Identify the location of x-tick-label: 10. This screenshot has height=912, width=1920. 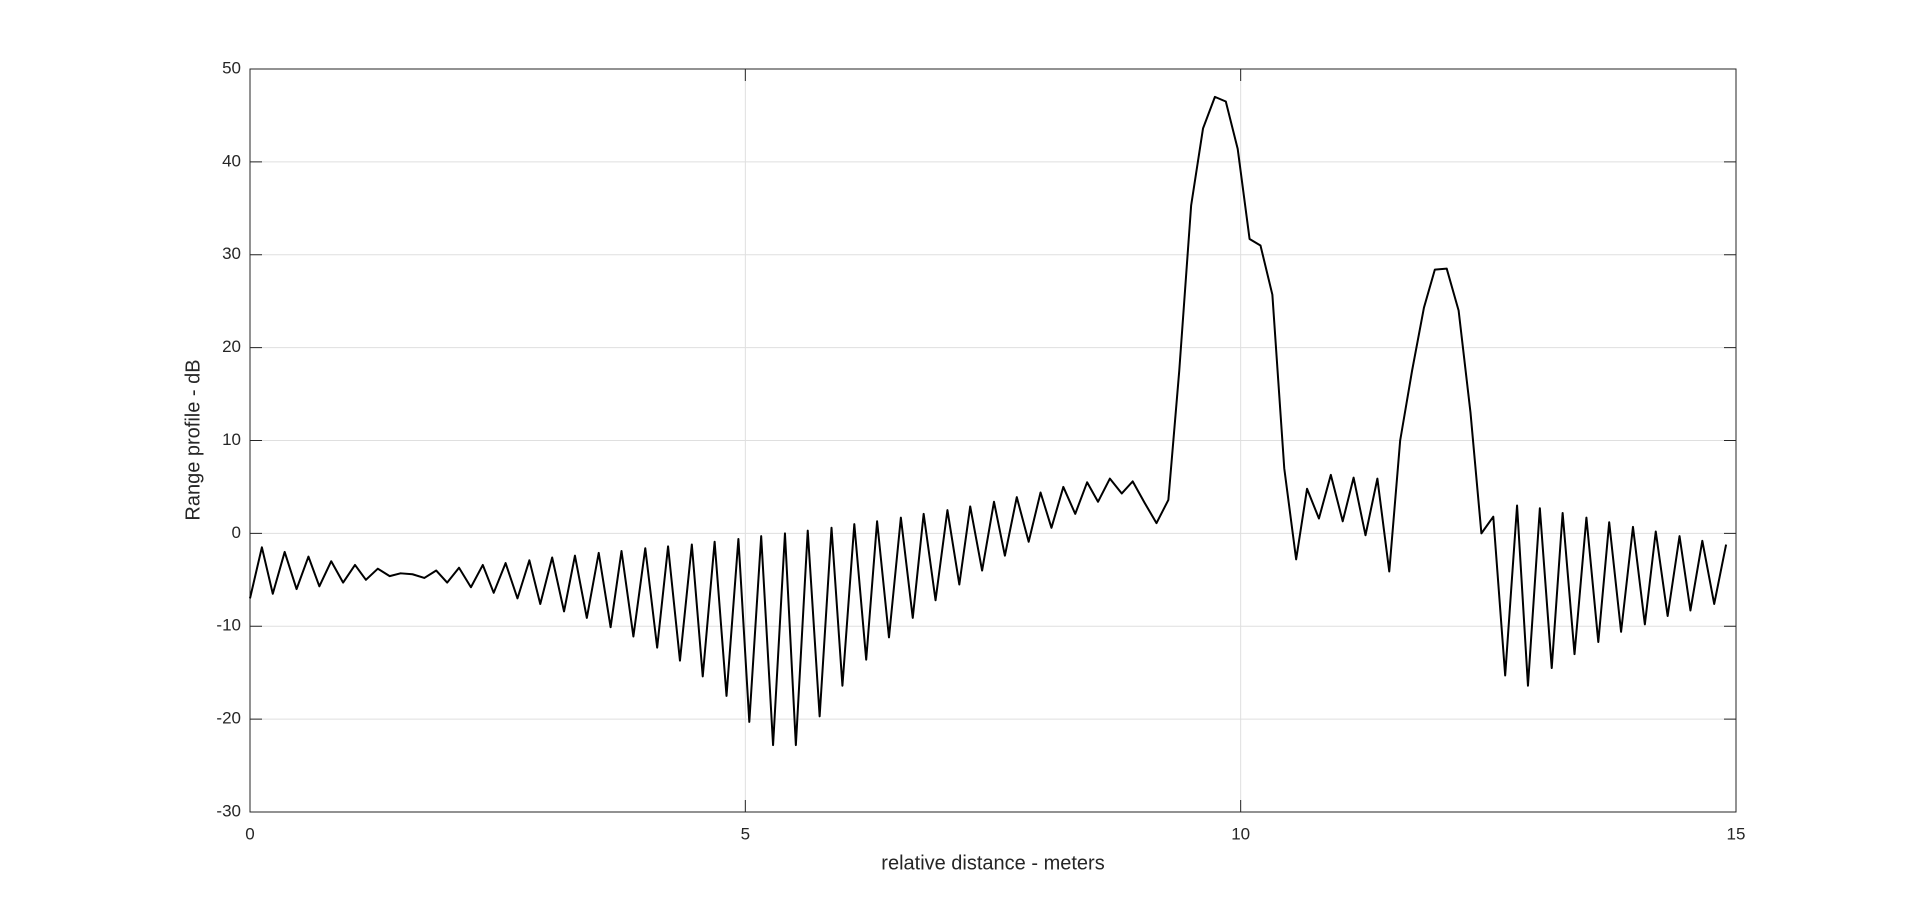
(1240, 833).